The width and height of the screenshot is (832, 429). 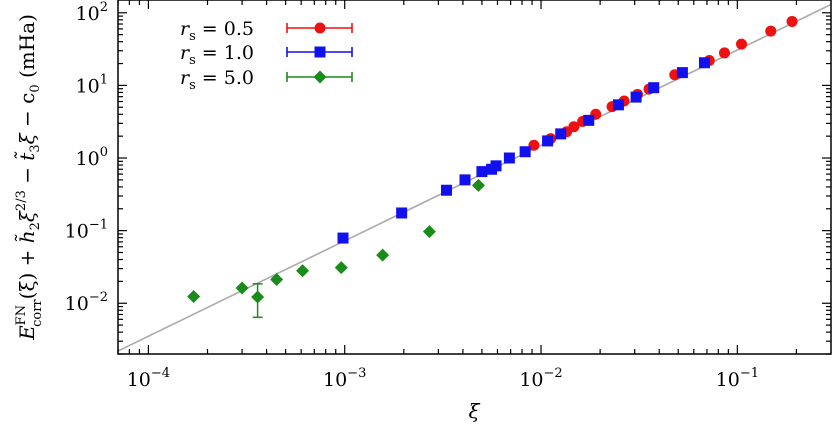 I want to click on legend-item-1: rs = 0.5, so click(x=266, y=31).